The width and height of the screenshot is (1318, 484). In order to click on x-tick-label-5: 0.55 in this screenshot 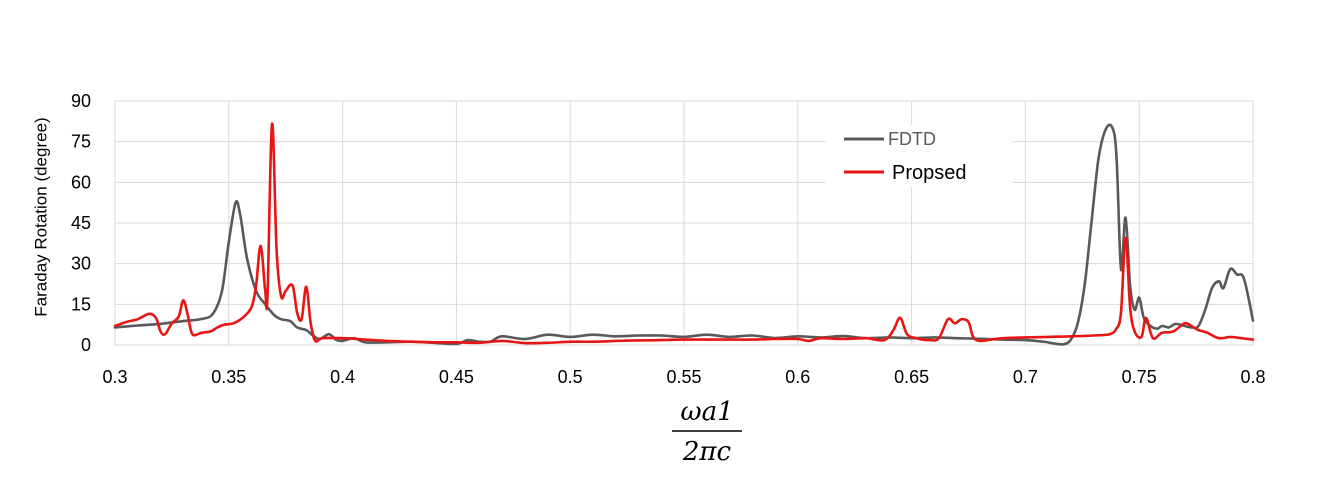, I will do `click(683, 377)`.